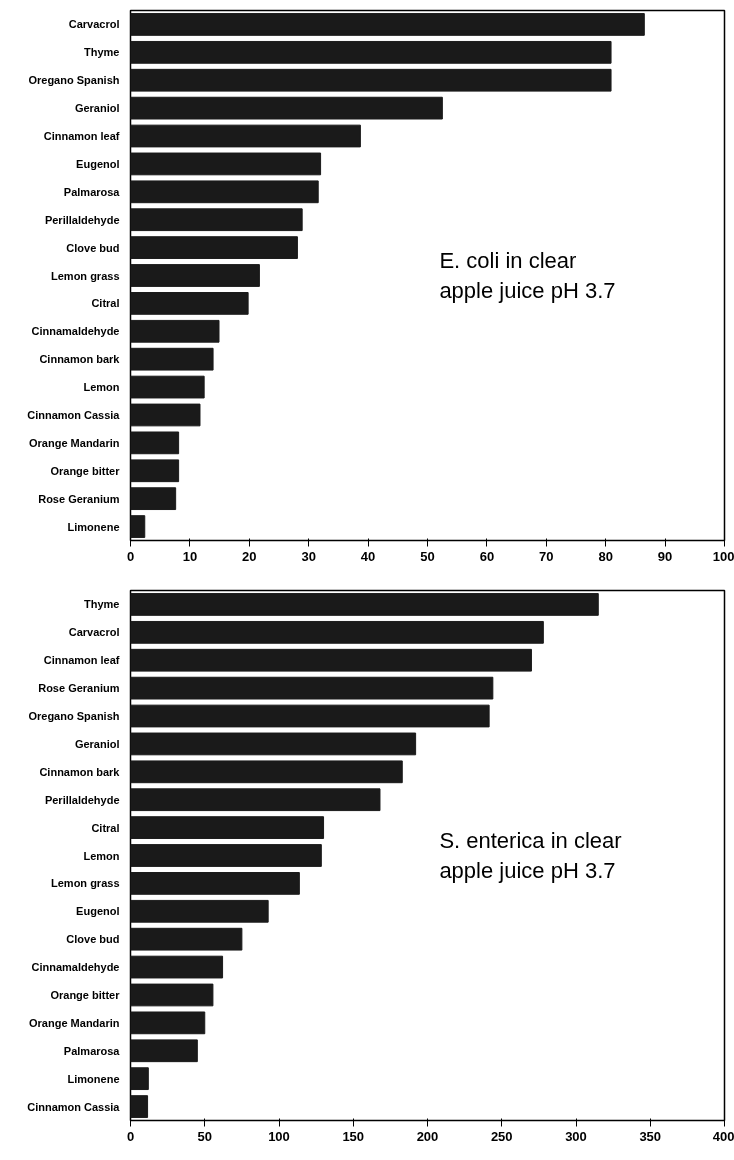 The height and width of the screenshot is (1160, 734). Describe the element at coordinates (576, 1136) in the screenshot. I see `x-tick-label: 300` at that location.